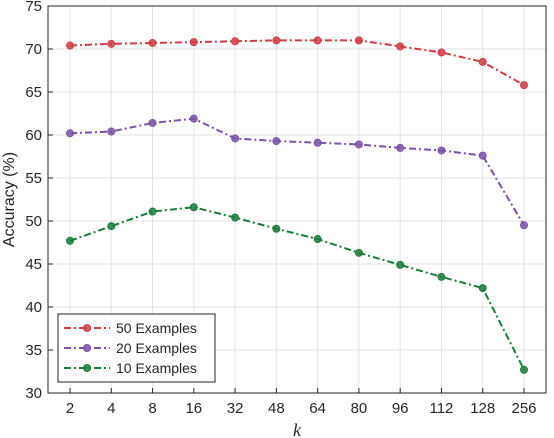 This screenshot has height=438, width=554. Describe the element at coordinates (33, 178) in the screenshot. I see `y-tick-label: 55` at that location.